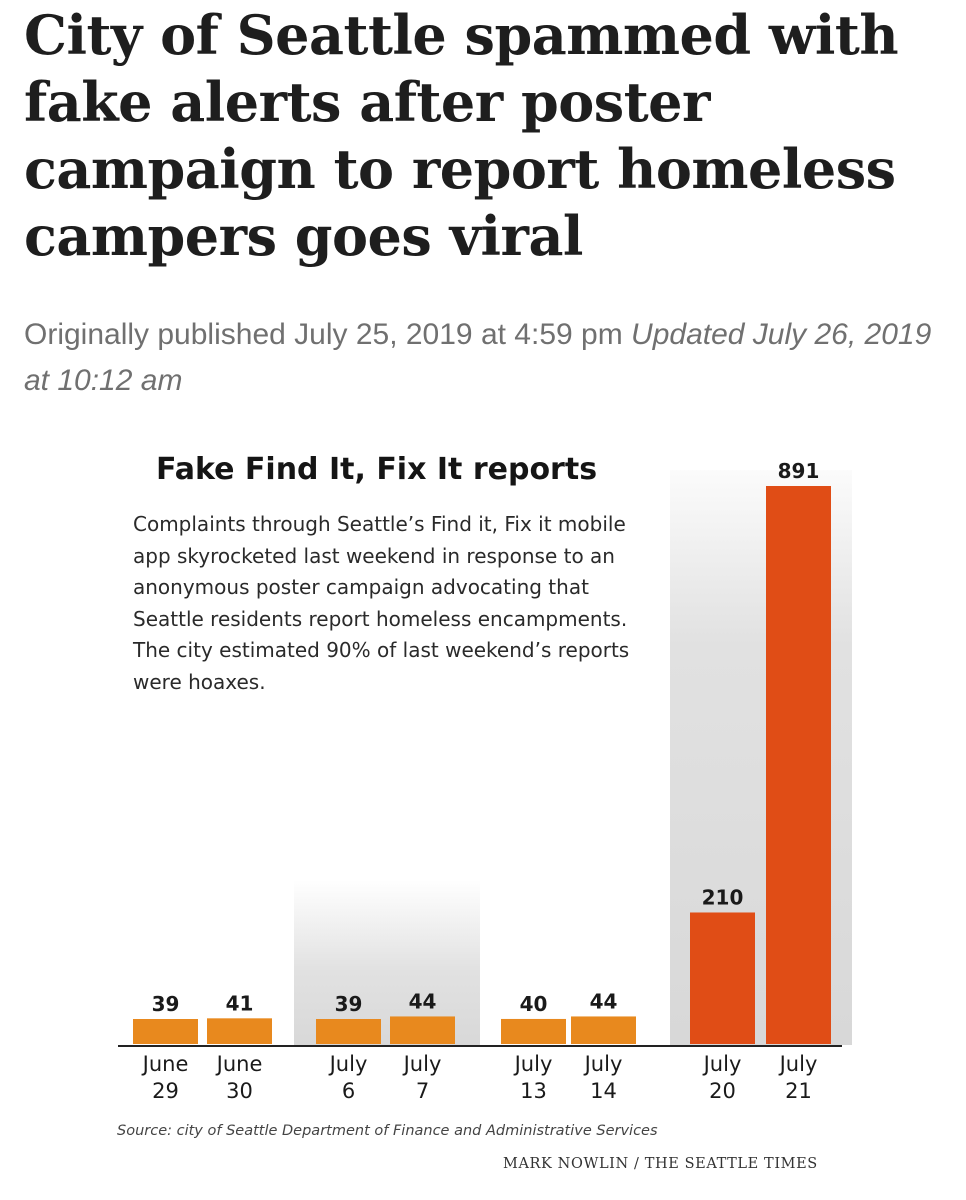  Describe the element at coordinates (422, 1091) in the screenshot. I see `x-tick-label: 7` at that location.